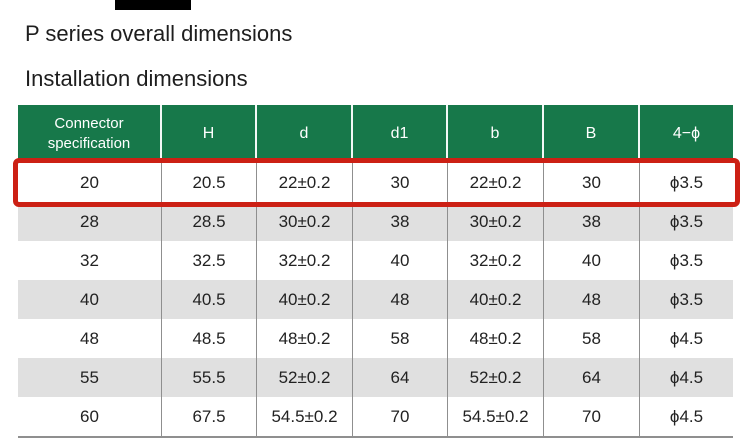 This screenshot has height=443, width=744. I want to click on table-cell: 67.5, so click(209, 416).